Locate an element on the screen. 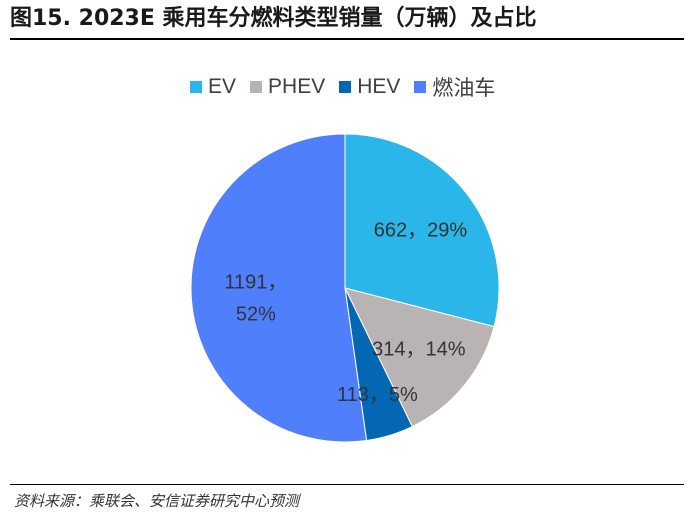 This screenshot has height=522, width=694. source-note: 资料来源：乘联会、安信证券研究中心预测 is located at coordinates (157, 501).